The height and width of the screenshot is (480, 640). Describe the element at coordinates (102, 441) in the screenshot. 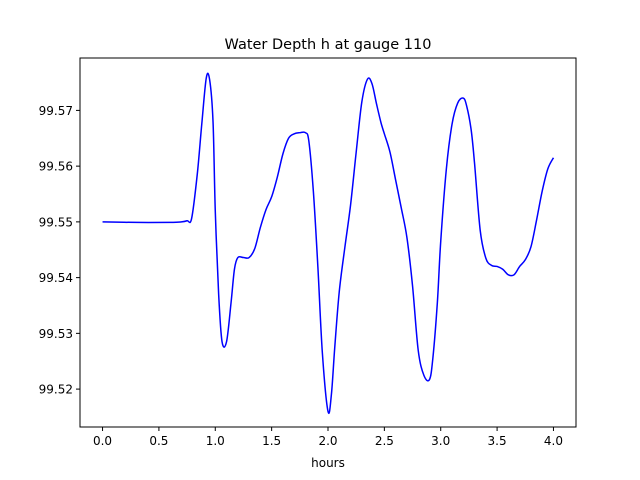

I see `x-tick-label: 0.0` at that location.